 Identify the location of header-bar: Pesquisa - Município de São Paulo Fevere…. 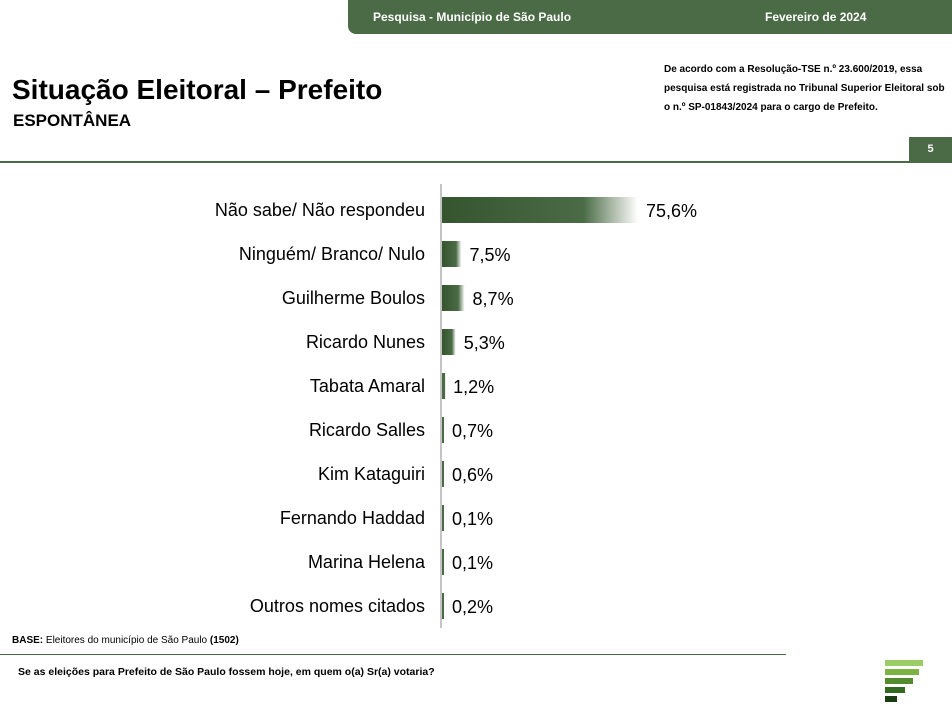
(650, 17).